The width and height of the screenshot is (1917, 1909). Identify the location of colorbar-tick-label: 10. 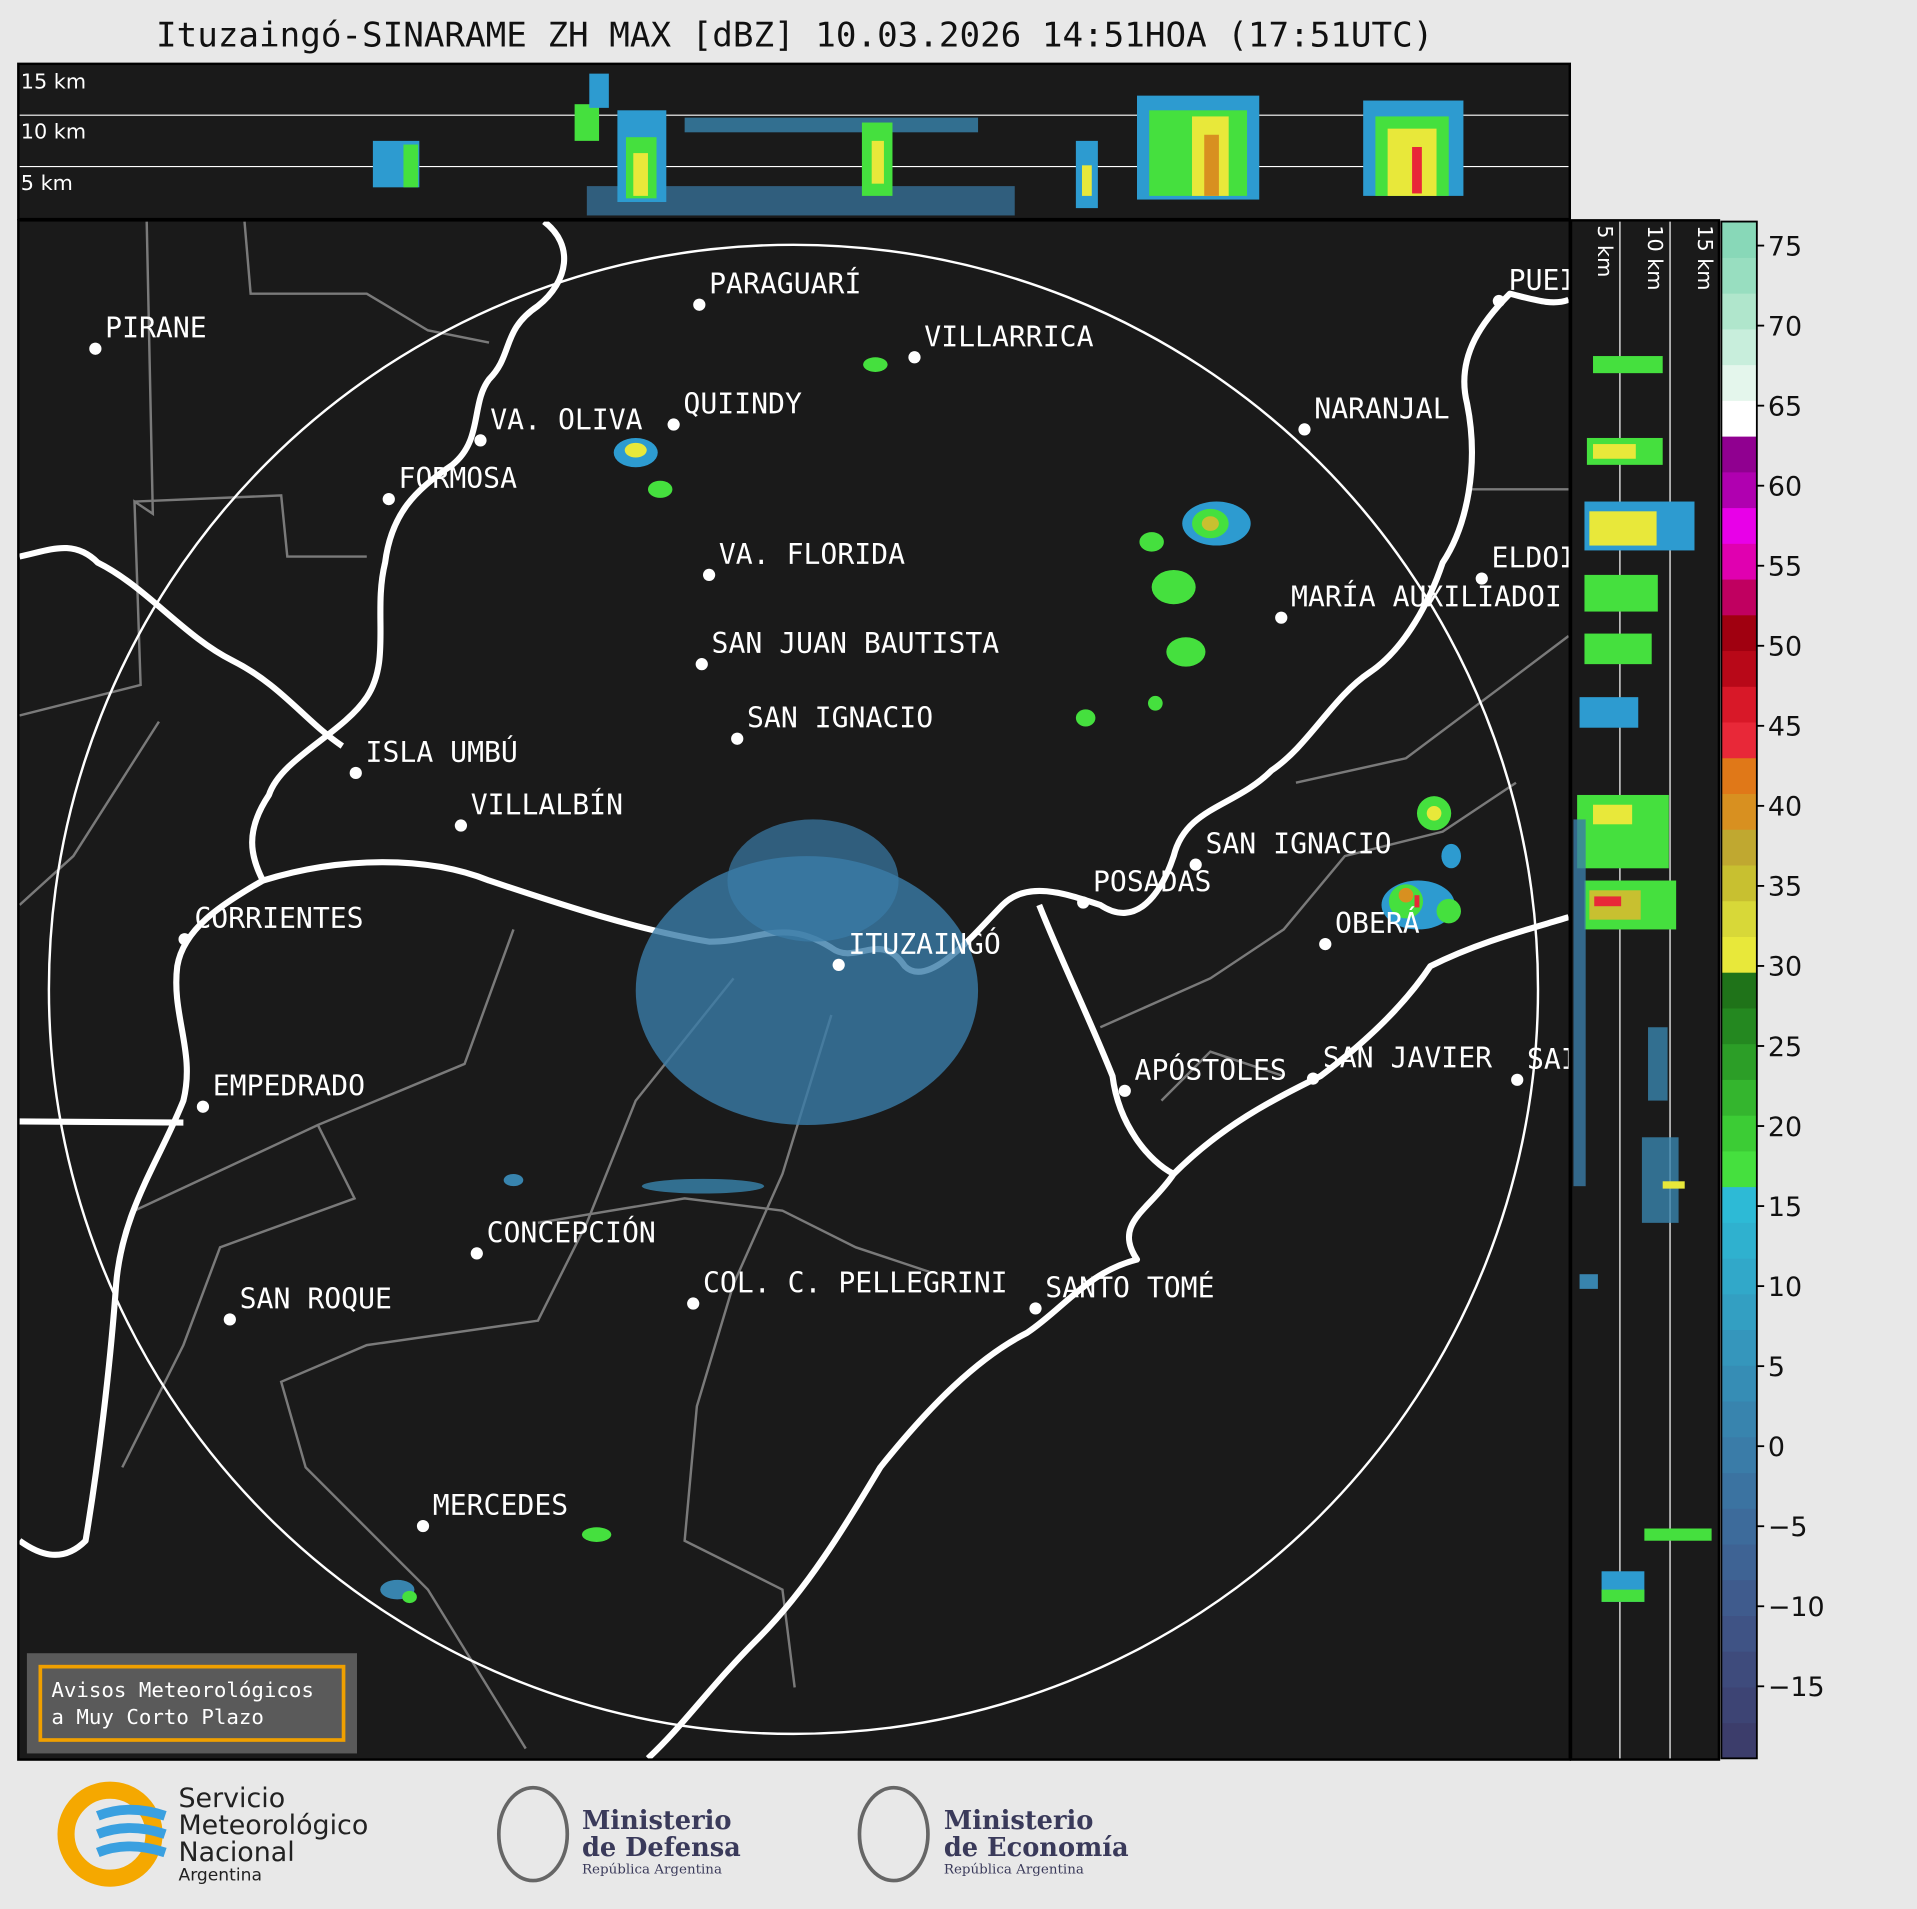
(1785, 1287).